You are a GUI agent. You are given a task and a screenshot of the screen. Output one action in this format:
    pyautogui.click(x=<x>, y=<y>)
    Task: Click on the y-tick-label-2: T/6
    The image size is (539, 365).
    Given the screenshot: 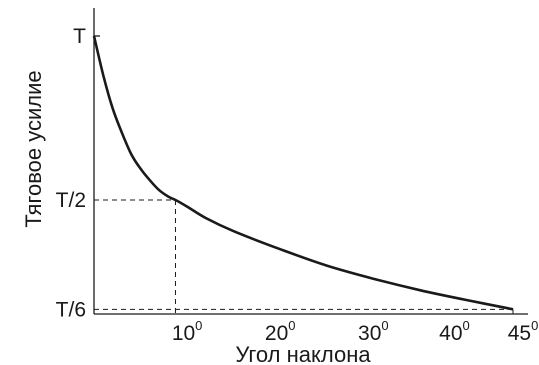 What is the action you would take?
    pyautogui.click(x=71, y=309)
    